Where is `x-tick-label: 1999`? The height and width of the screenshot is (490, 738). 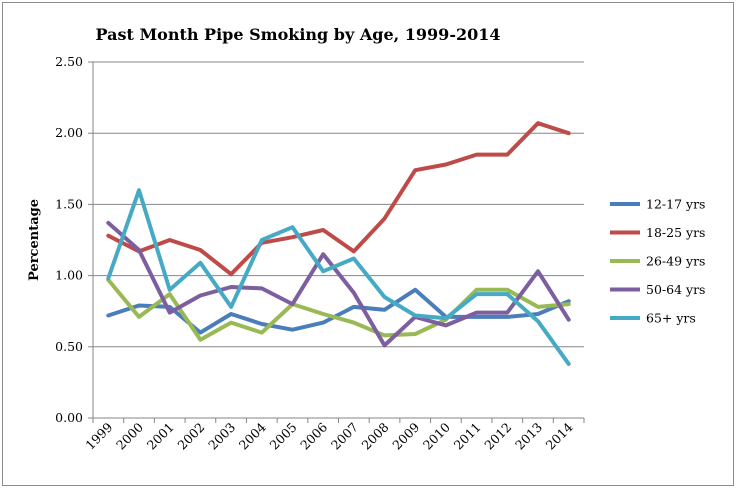 x-tick-label: 1999 is located at coordinates (98, 435).